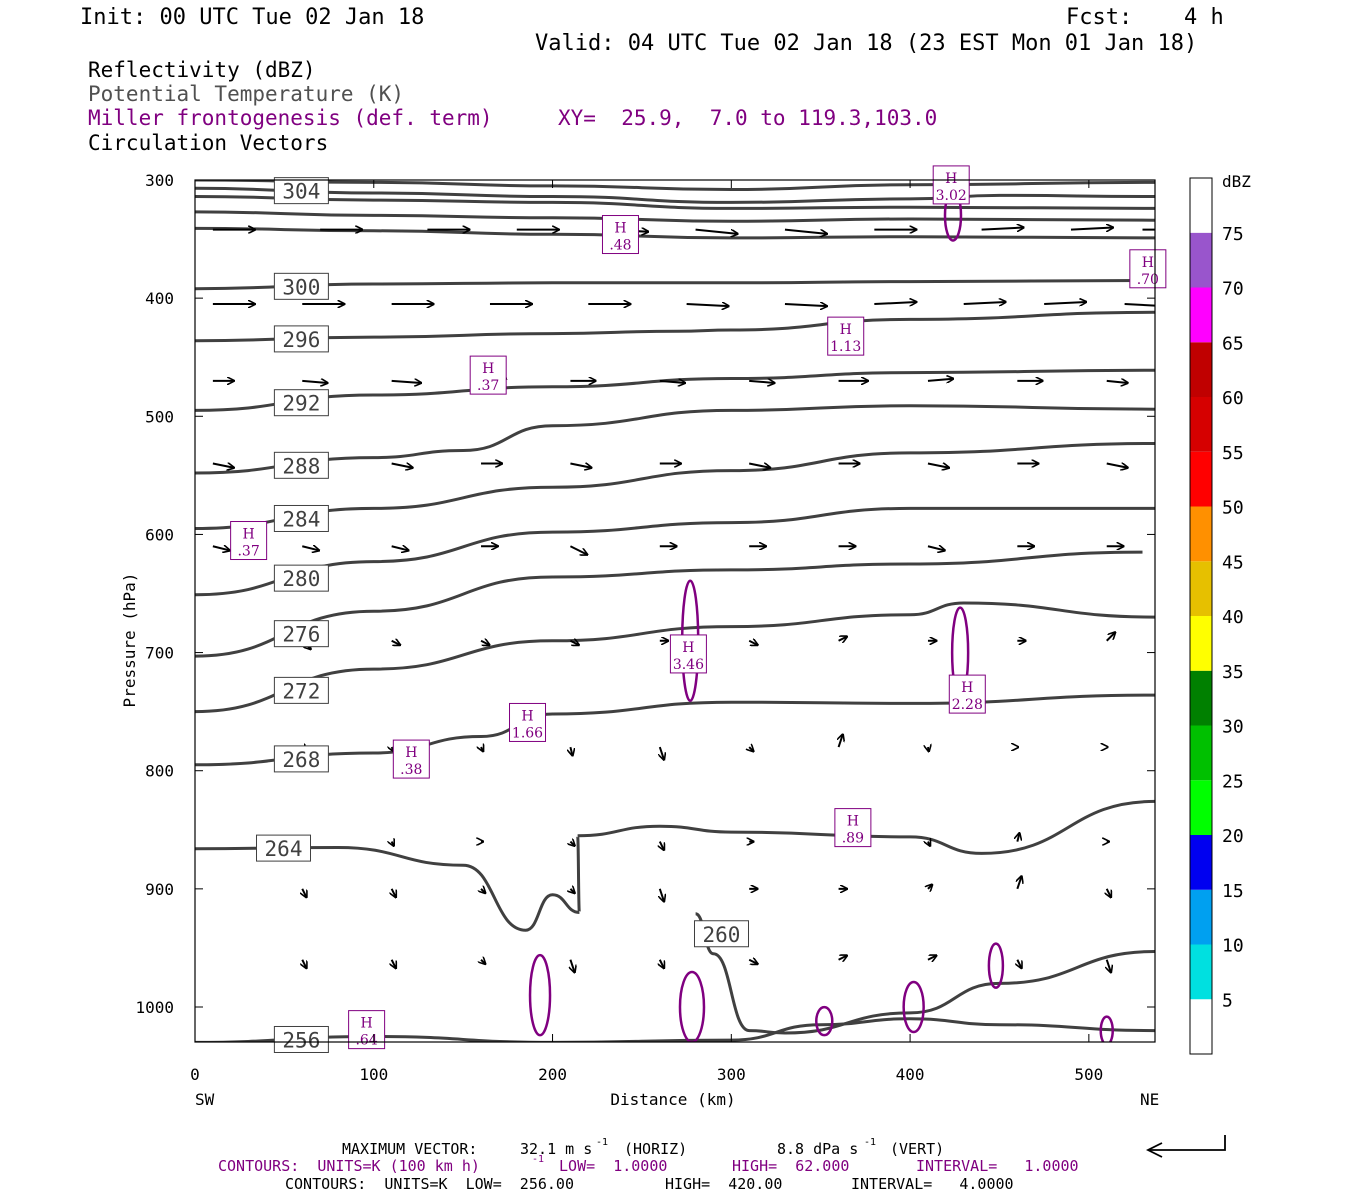 The image size is (1350, 1200). I want to click on isentrope-label-300: 300, so click(301, 286).